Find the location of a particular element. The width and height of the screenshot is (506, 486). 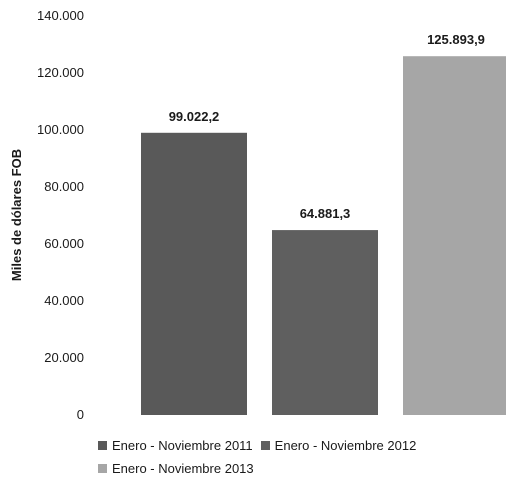

legend-label-2013: Enero - Noviembre 2013 is located at coordinates (183, 468).